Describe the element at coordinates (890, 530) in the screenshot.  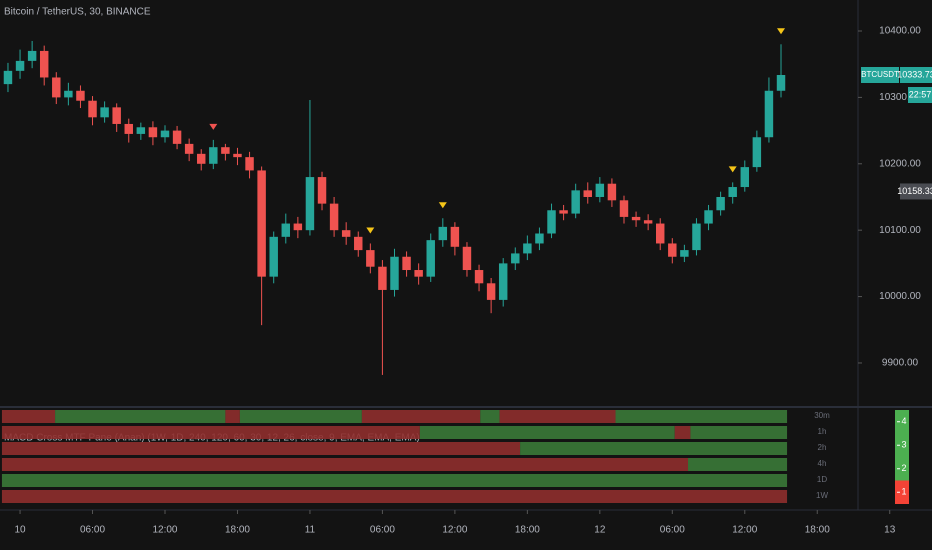
I see `x-tick-label: 13` at that location.